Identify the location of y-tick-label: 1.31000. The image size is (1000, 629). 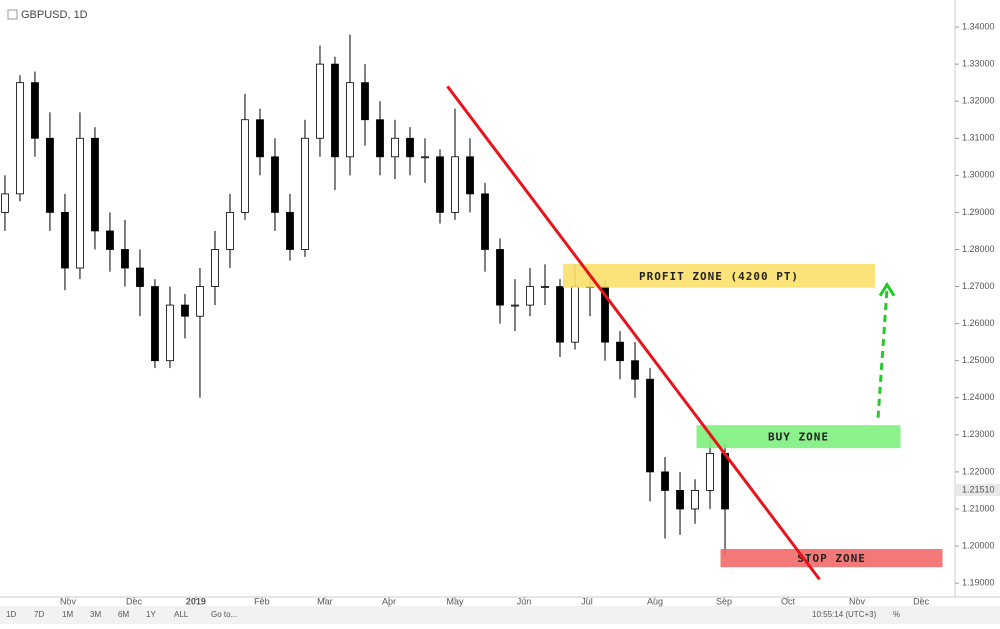
(978, 138).